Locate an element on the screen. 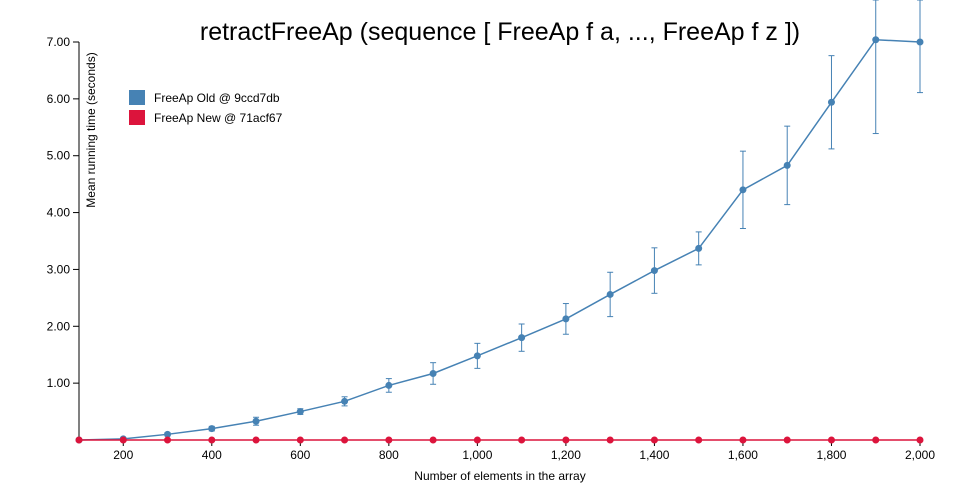 Image resolution: width=960 pixels, height=500 pixels. x-tick-label: 2,000 is located at coordinates (920, 455).